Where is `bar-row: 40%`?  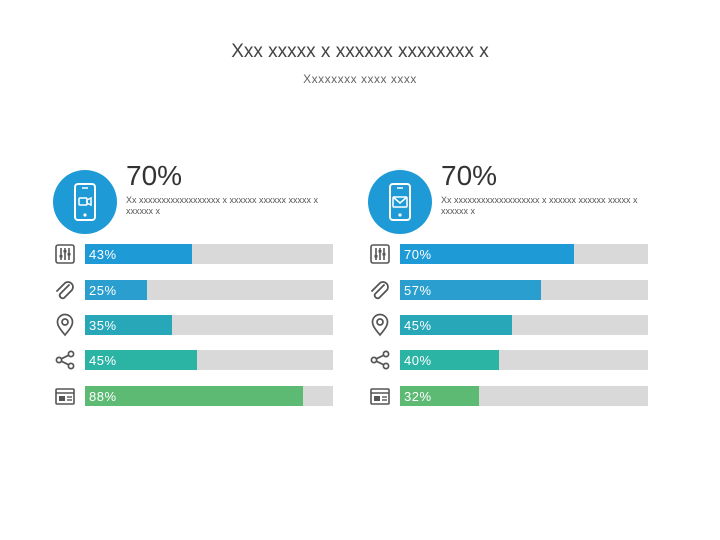
bar-row: 40% is located at coordinates (509, 360).